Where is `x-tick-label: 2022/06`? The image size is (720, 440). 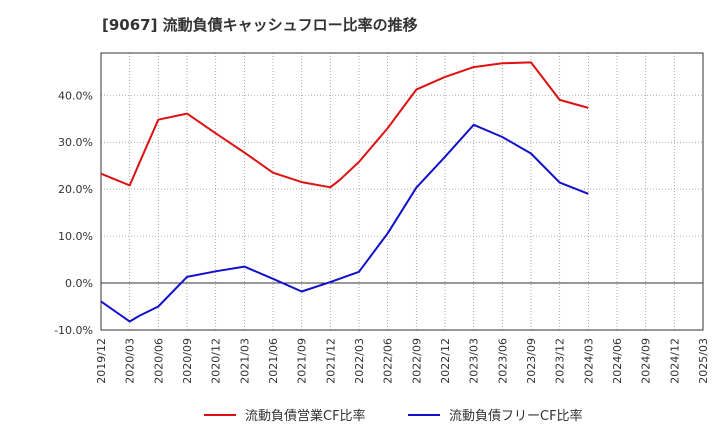
x-tick-label: 2022/06 is located at coordinates (388, 361).